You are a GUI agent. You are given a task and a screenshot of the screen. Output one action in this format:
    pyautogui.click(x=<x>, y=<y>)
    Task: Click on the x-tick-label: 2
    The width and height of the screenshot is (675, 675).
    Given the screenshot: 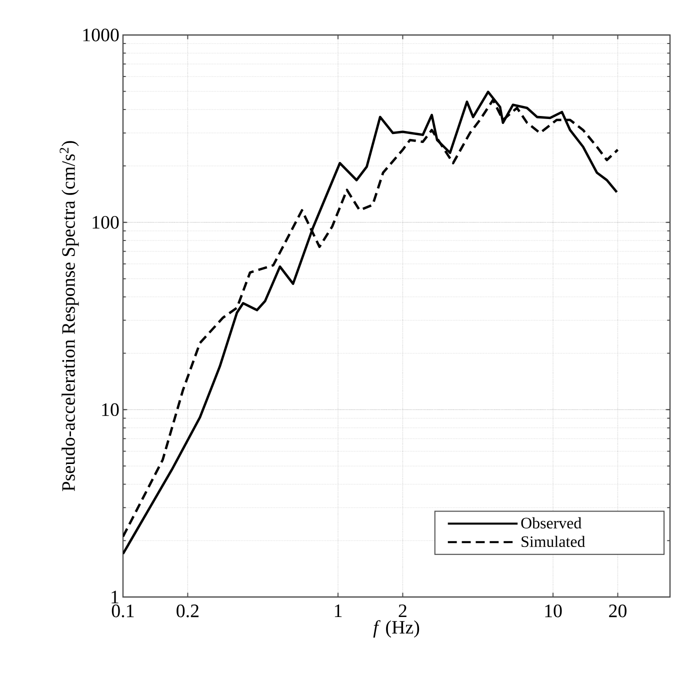 What is the action you would take?
    pyautogui.click(x=402, y=611)
    